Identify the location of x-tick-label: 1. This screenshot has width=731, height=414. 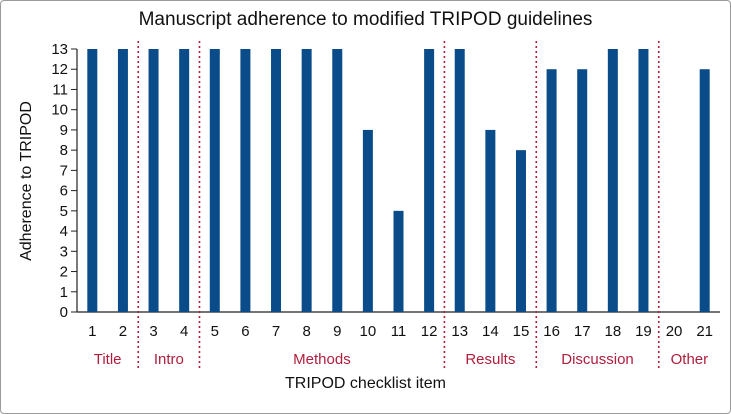
(92, 331).